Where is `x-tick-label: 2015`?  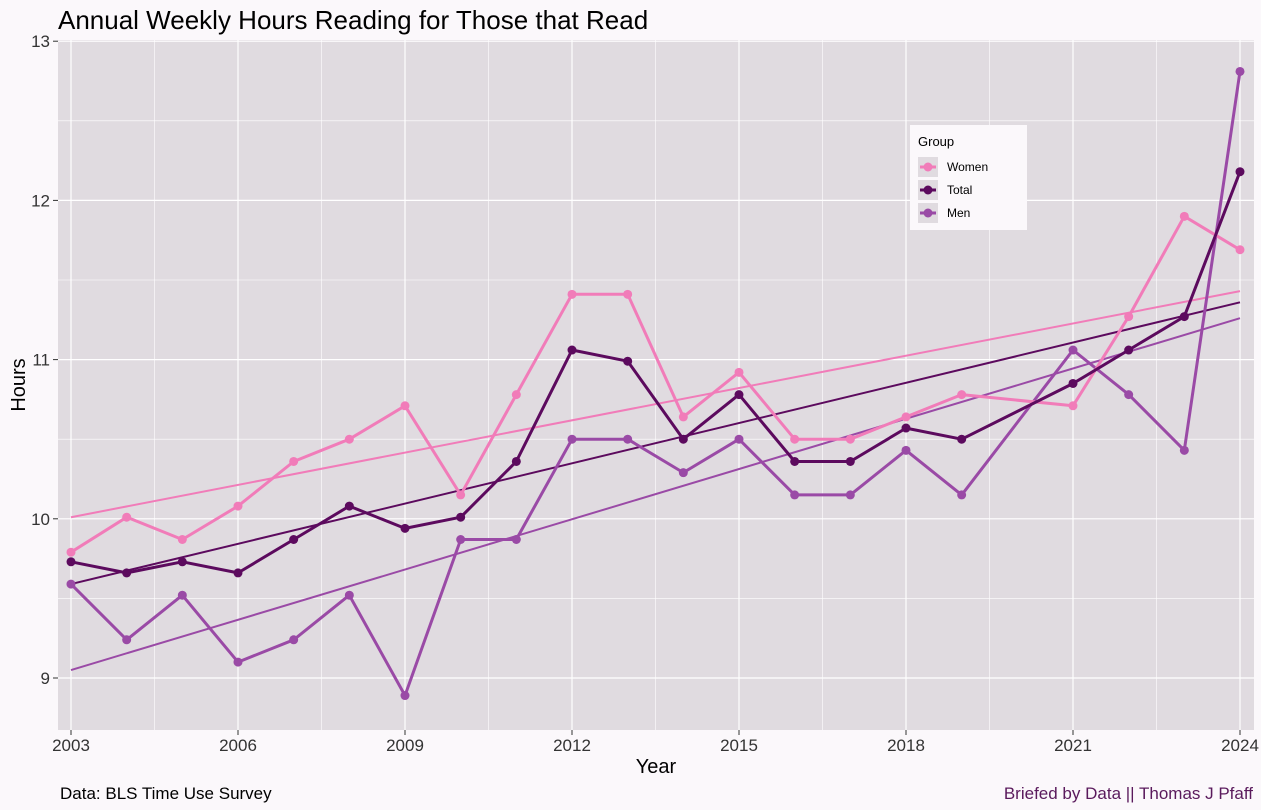
x-tick-label: 2015 is located at coordinates (739, 745).